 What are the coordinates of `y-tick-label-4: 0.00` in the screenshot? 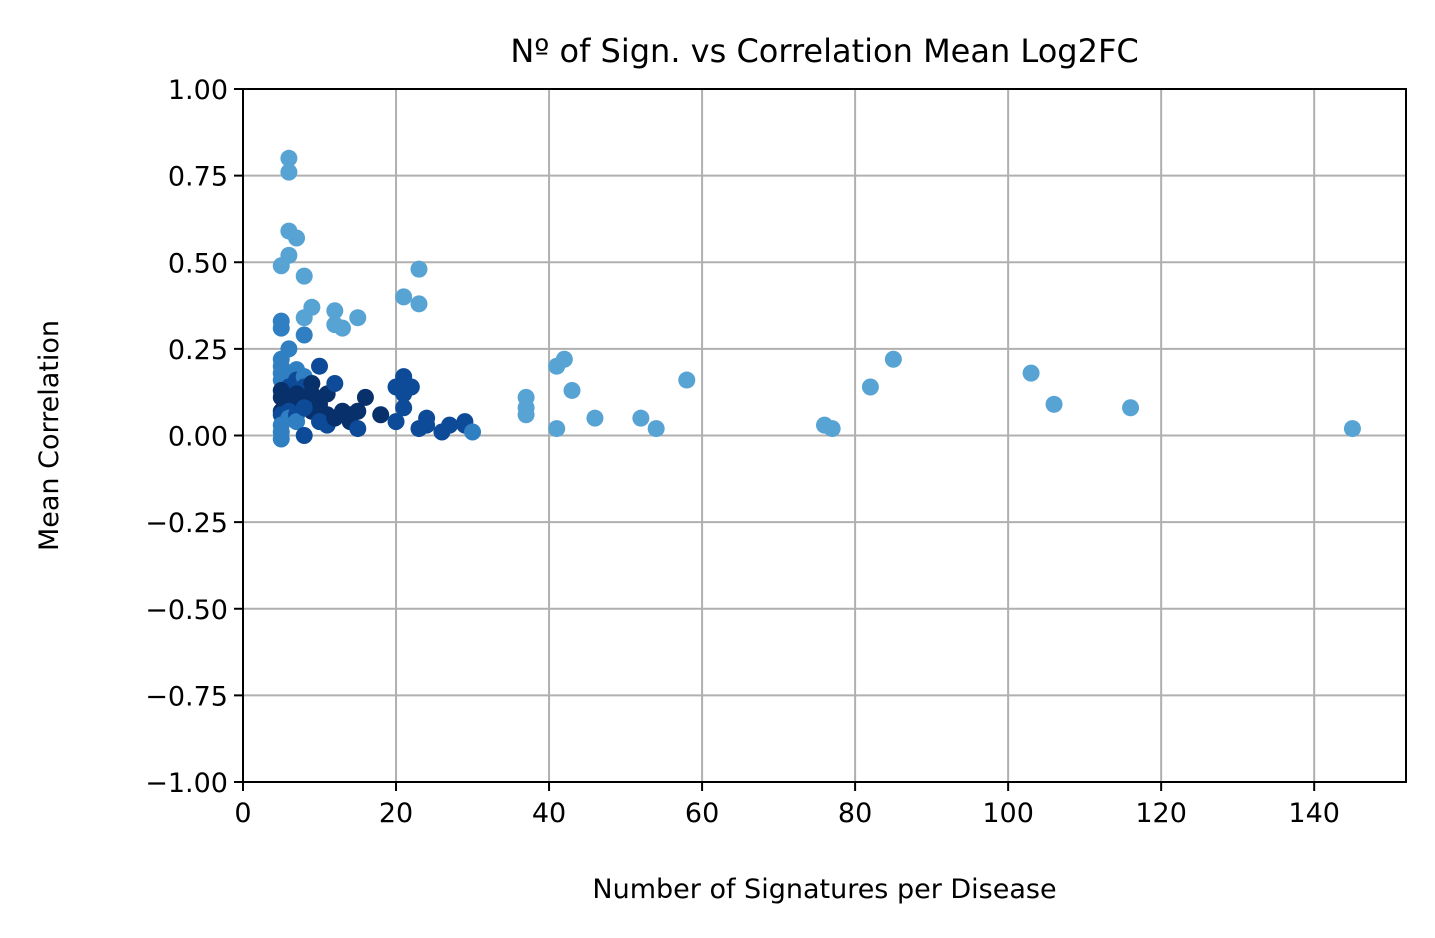 It's located at (198, 437).